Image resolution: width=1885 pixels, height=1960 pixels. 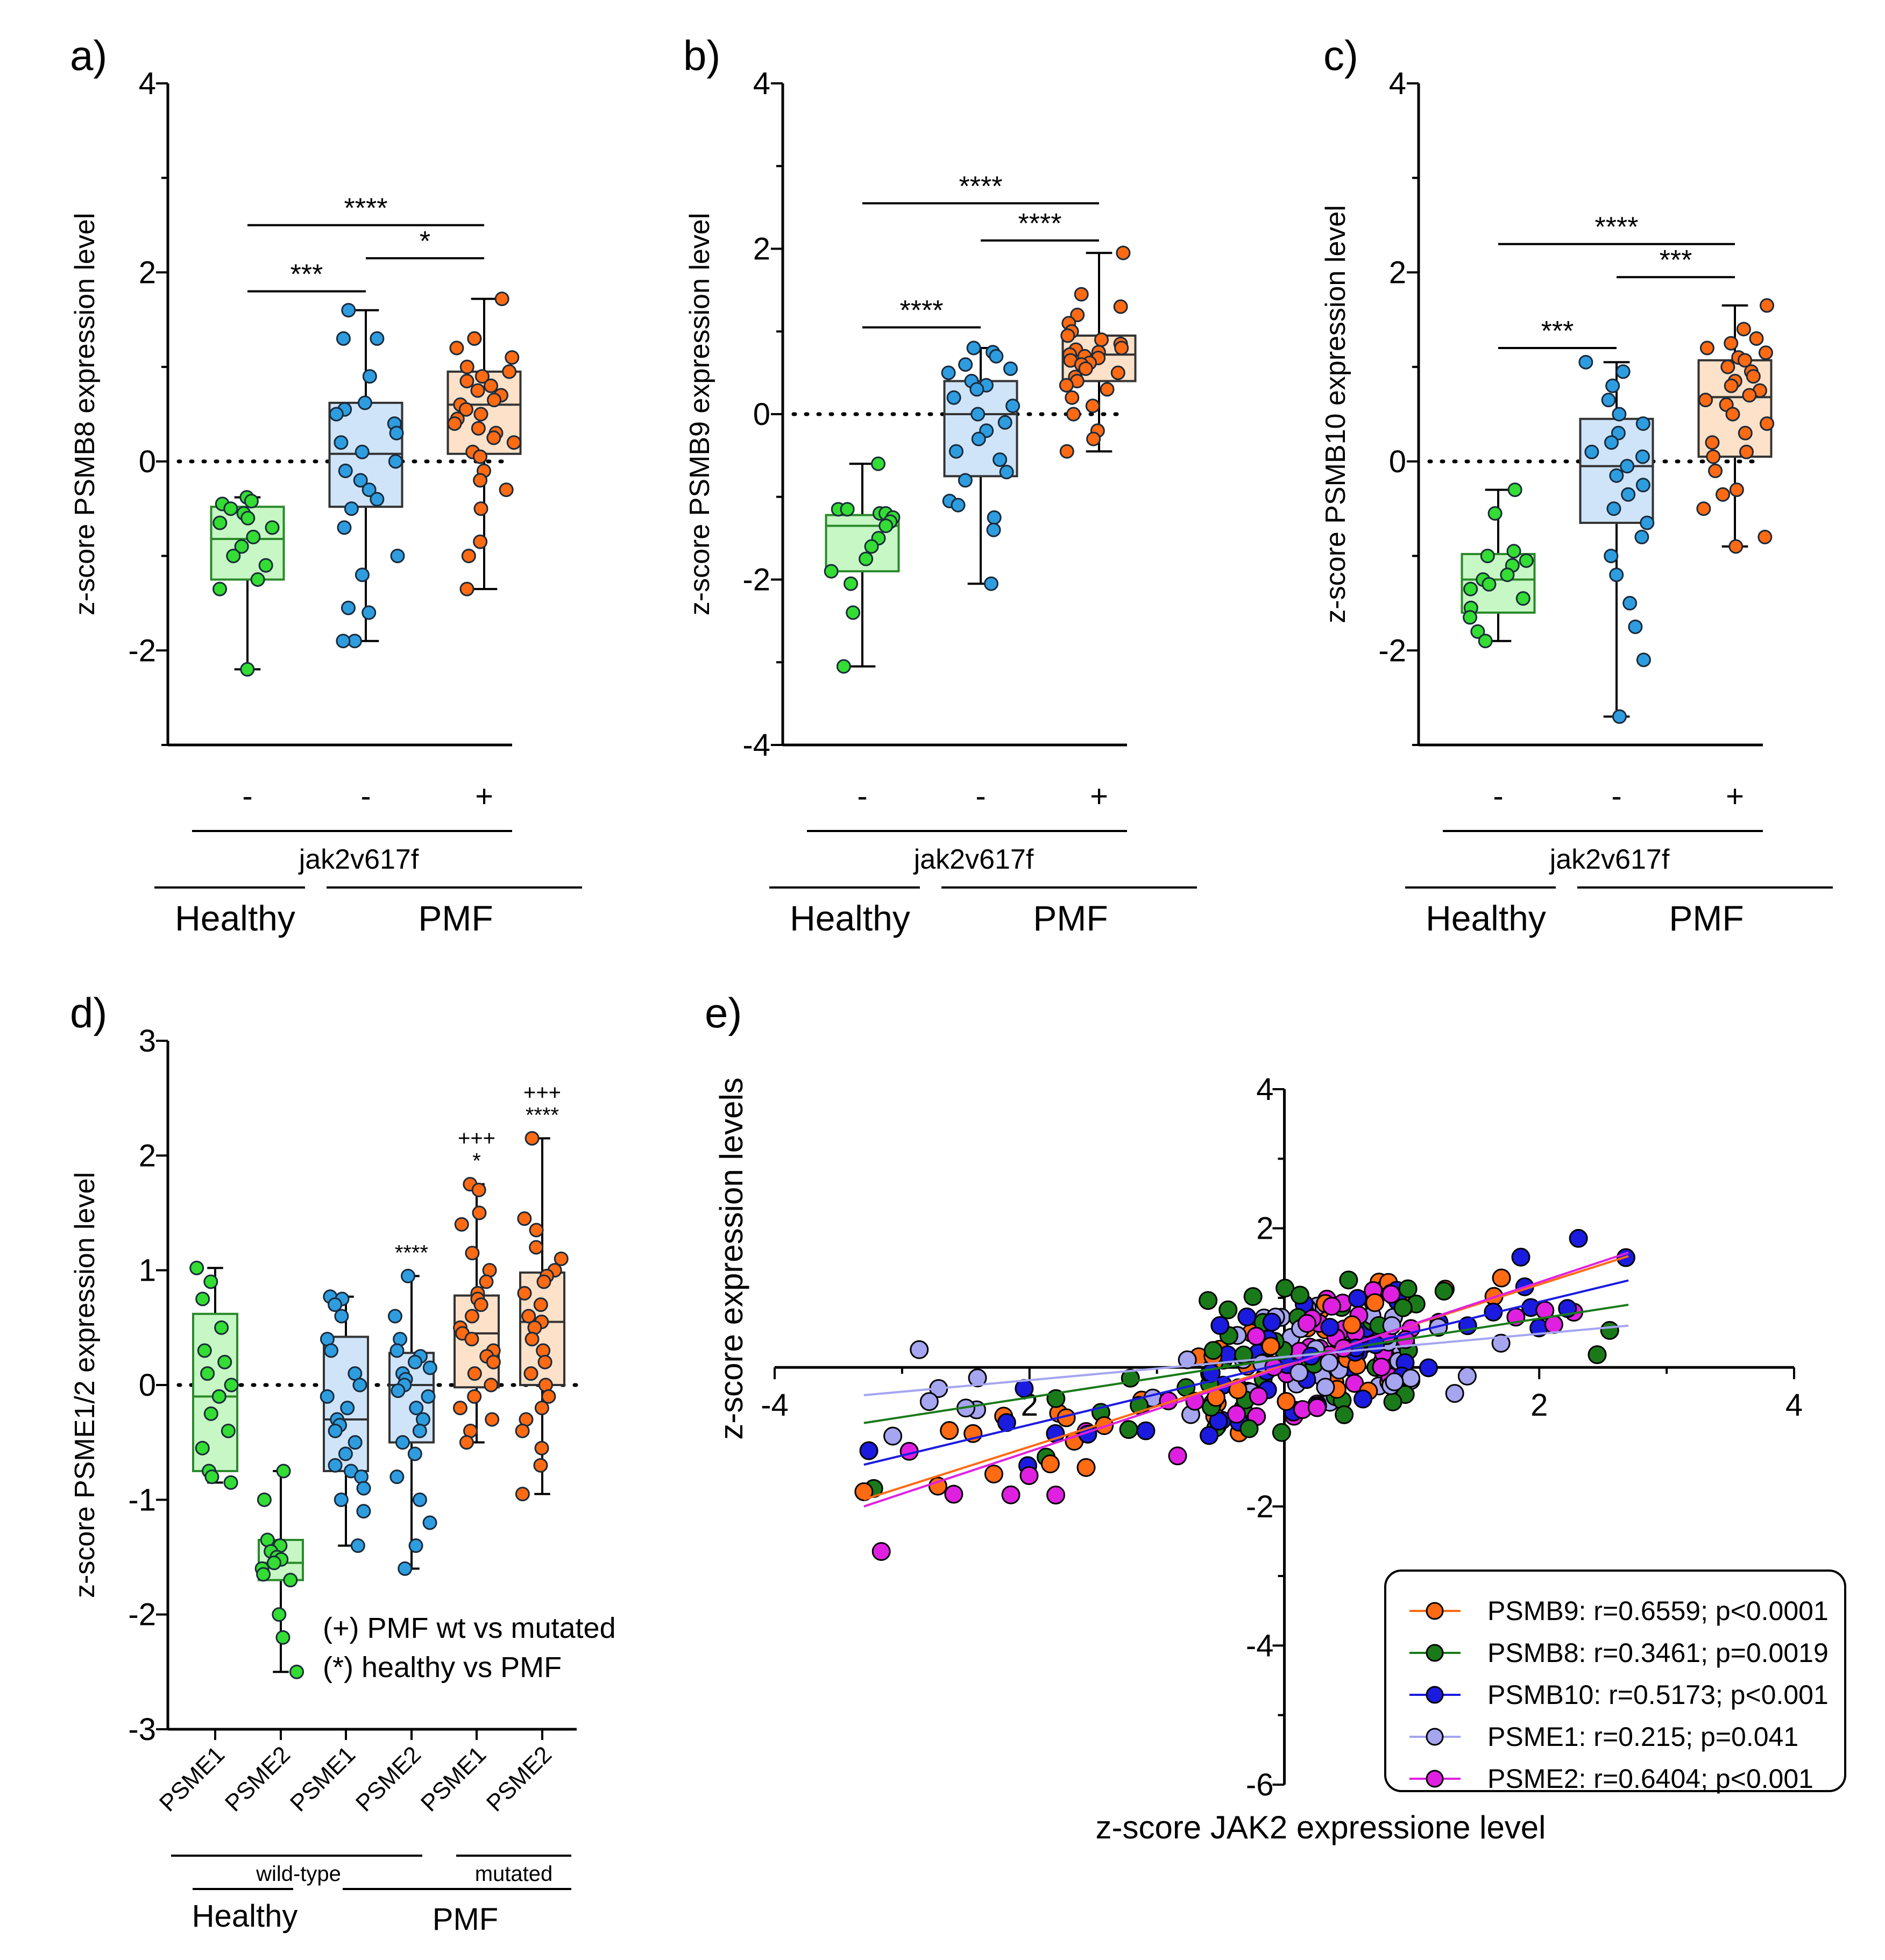 What do you see at coordinates (1246, 1360) in the screenshot?
I see `panel-e-fit-line-PSME1` at bounding box center [1246, 1360].